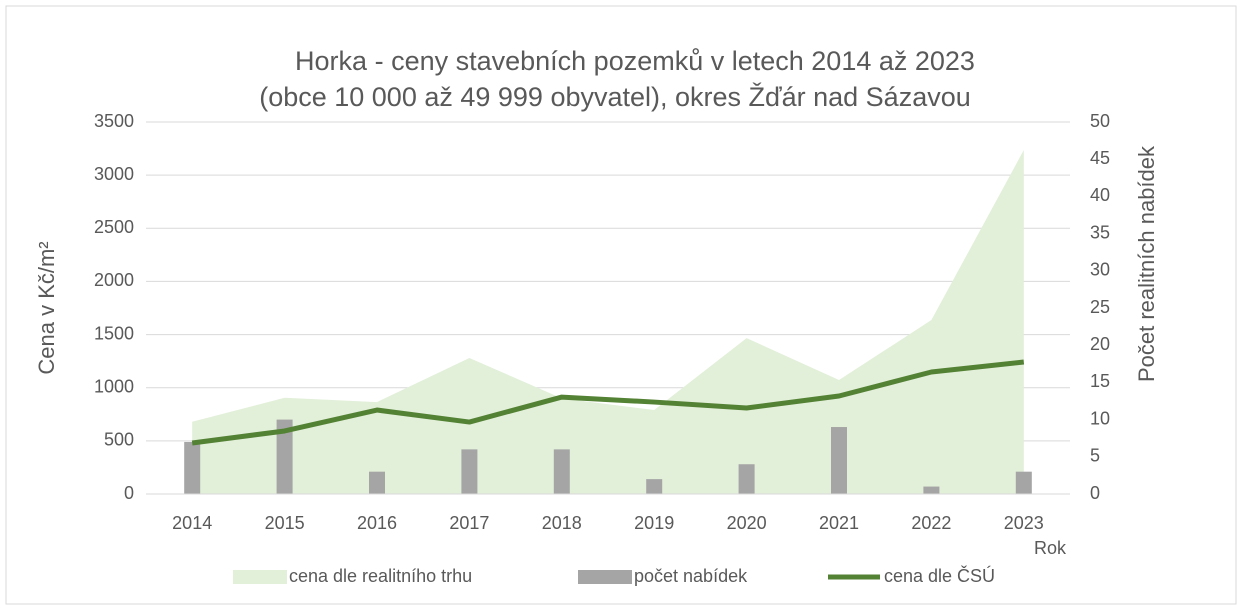 The width and height of the screenshot is (1242, 610). Describe the element at coordinates (1100, 158) in the screenshot. I see `y2-tick-label: 45` at that location.